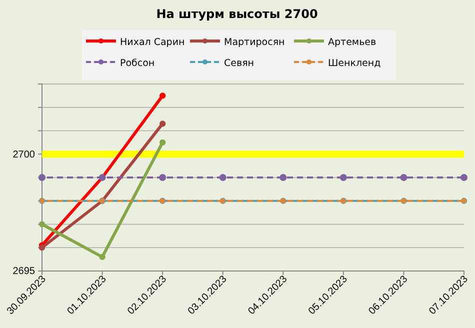 This screenshot has width=475, height=328. What do you see at coordinates (355, 63) in the screenshot?
I see `legend-label: Шенкленд` at bounding box center [355, 63].